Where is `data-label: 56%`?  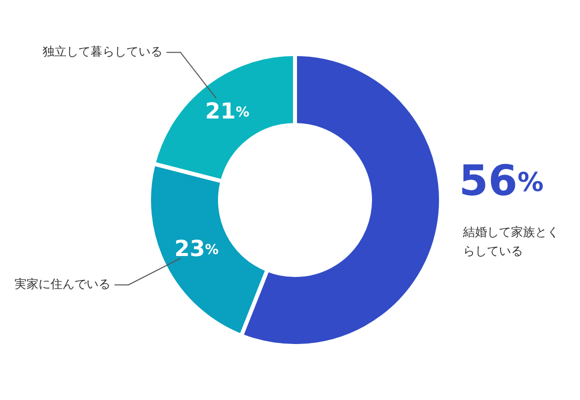 data-label: 56% is located at coordinates (501, 181).